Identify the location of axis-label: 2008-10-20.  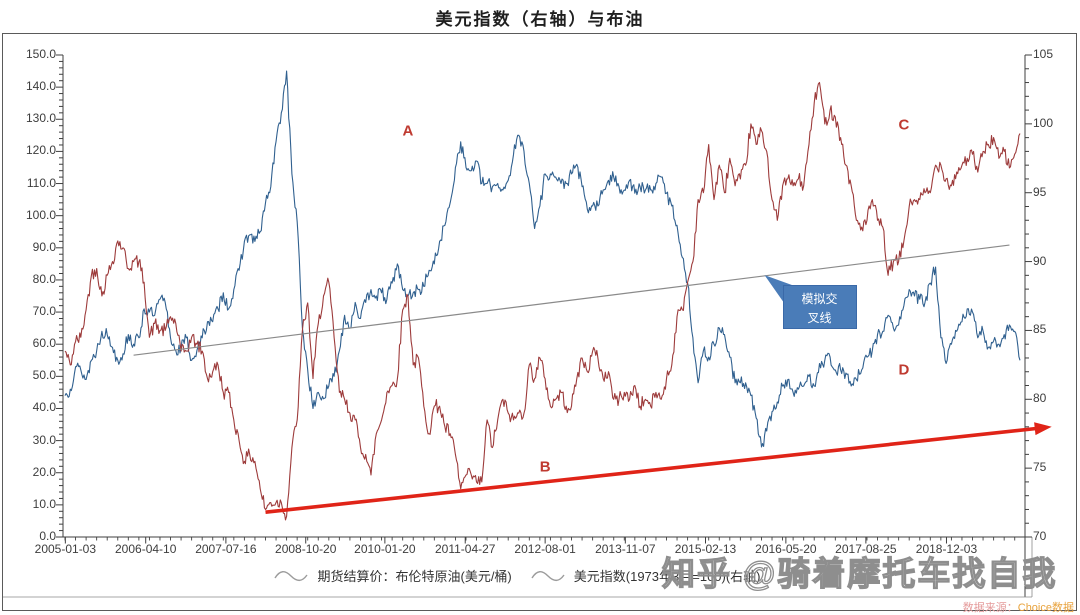
(306, 549).